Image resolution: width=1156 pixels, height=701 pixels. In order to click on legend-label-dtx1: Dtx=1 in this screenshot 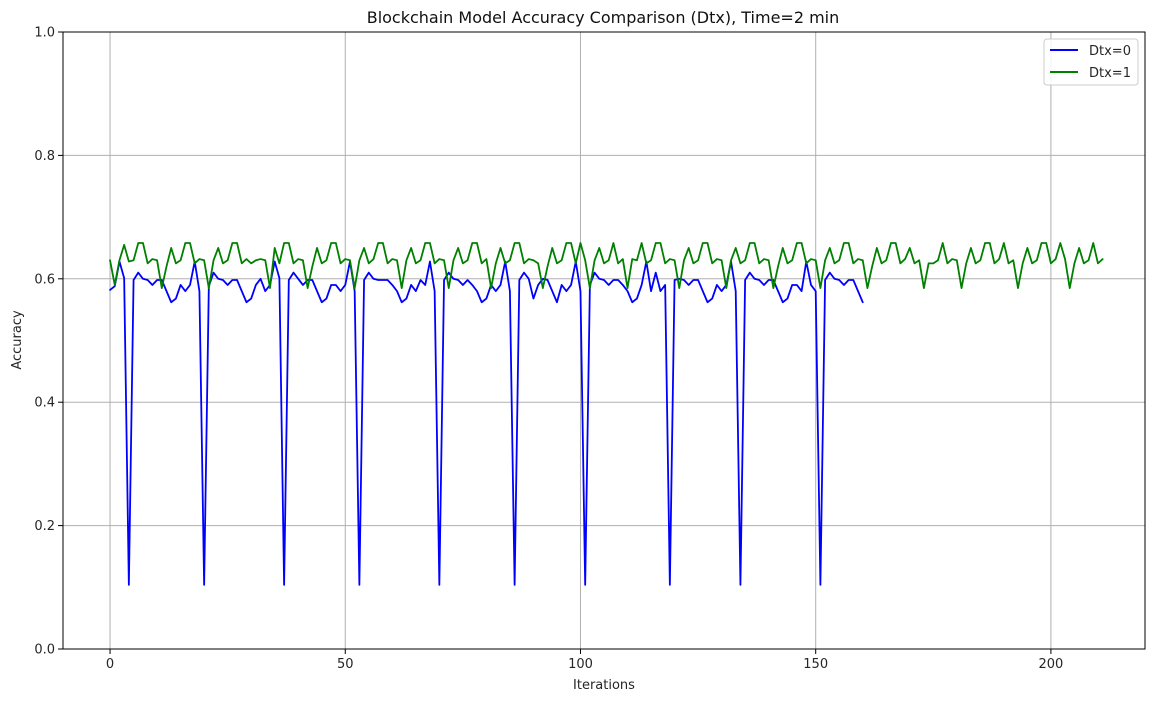, I will do `click(1110, 73)`.